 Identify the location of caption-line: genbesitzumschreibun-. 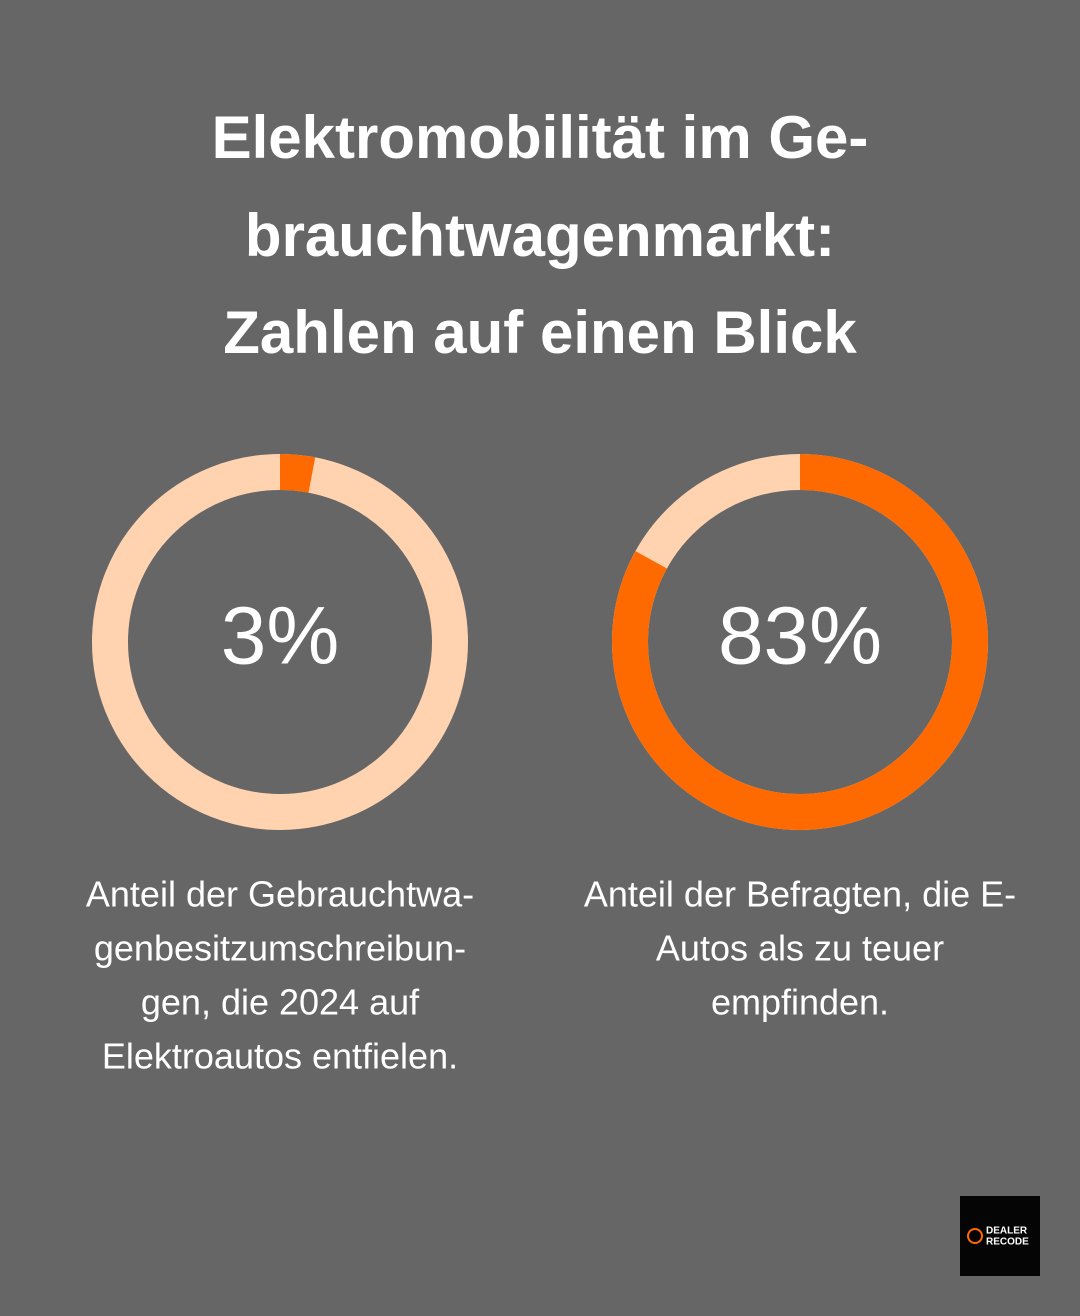
(280, 948).